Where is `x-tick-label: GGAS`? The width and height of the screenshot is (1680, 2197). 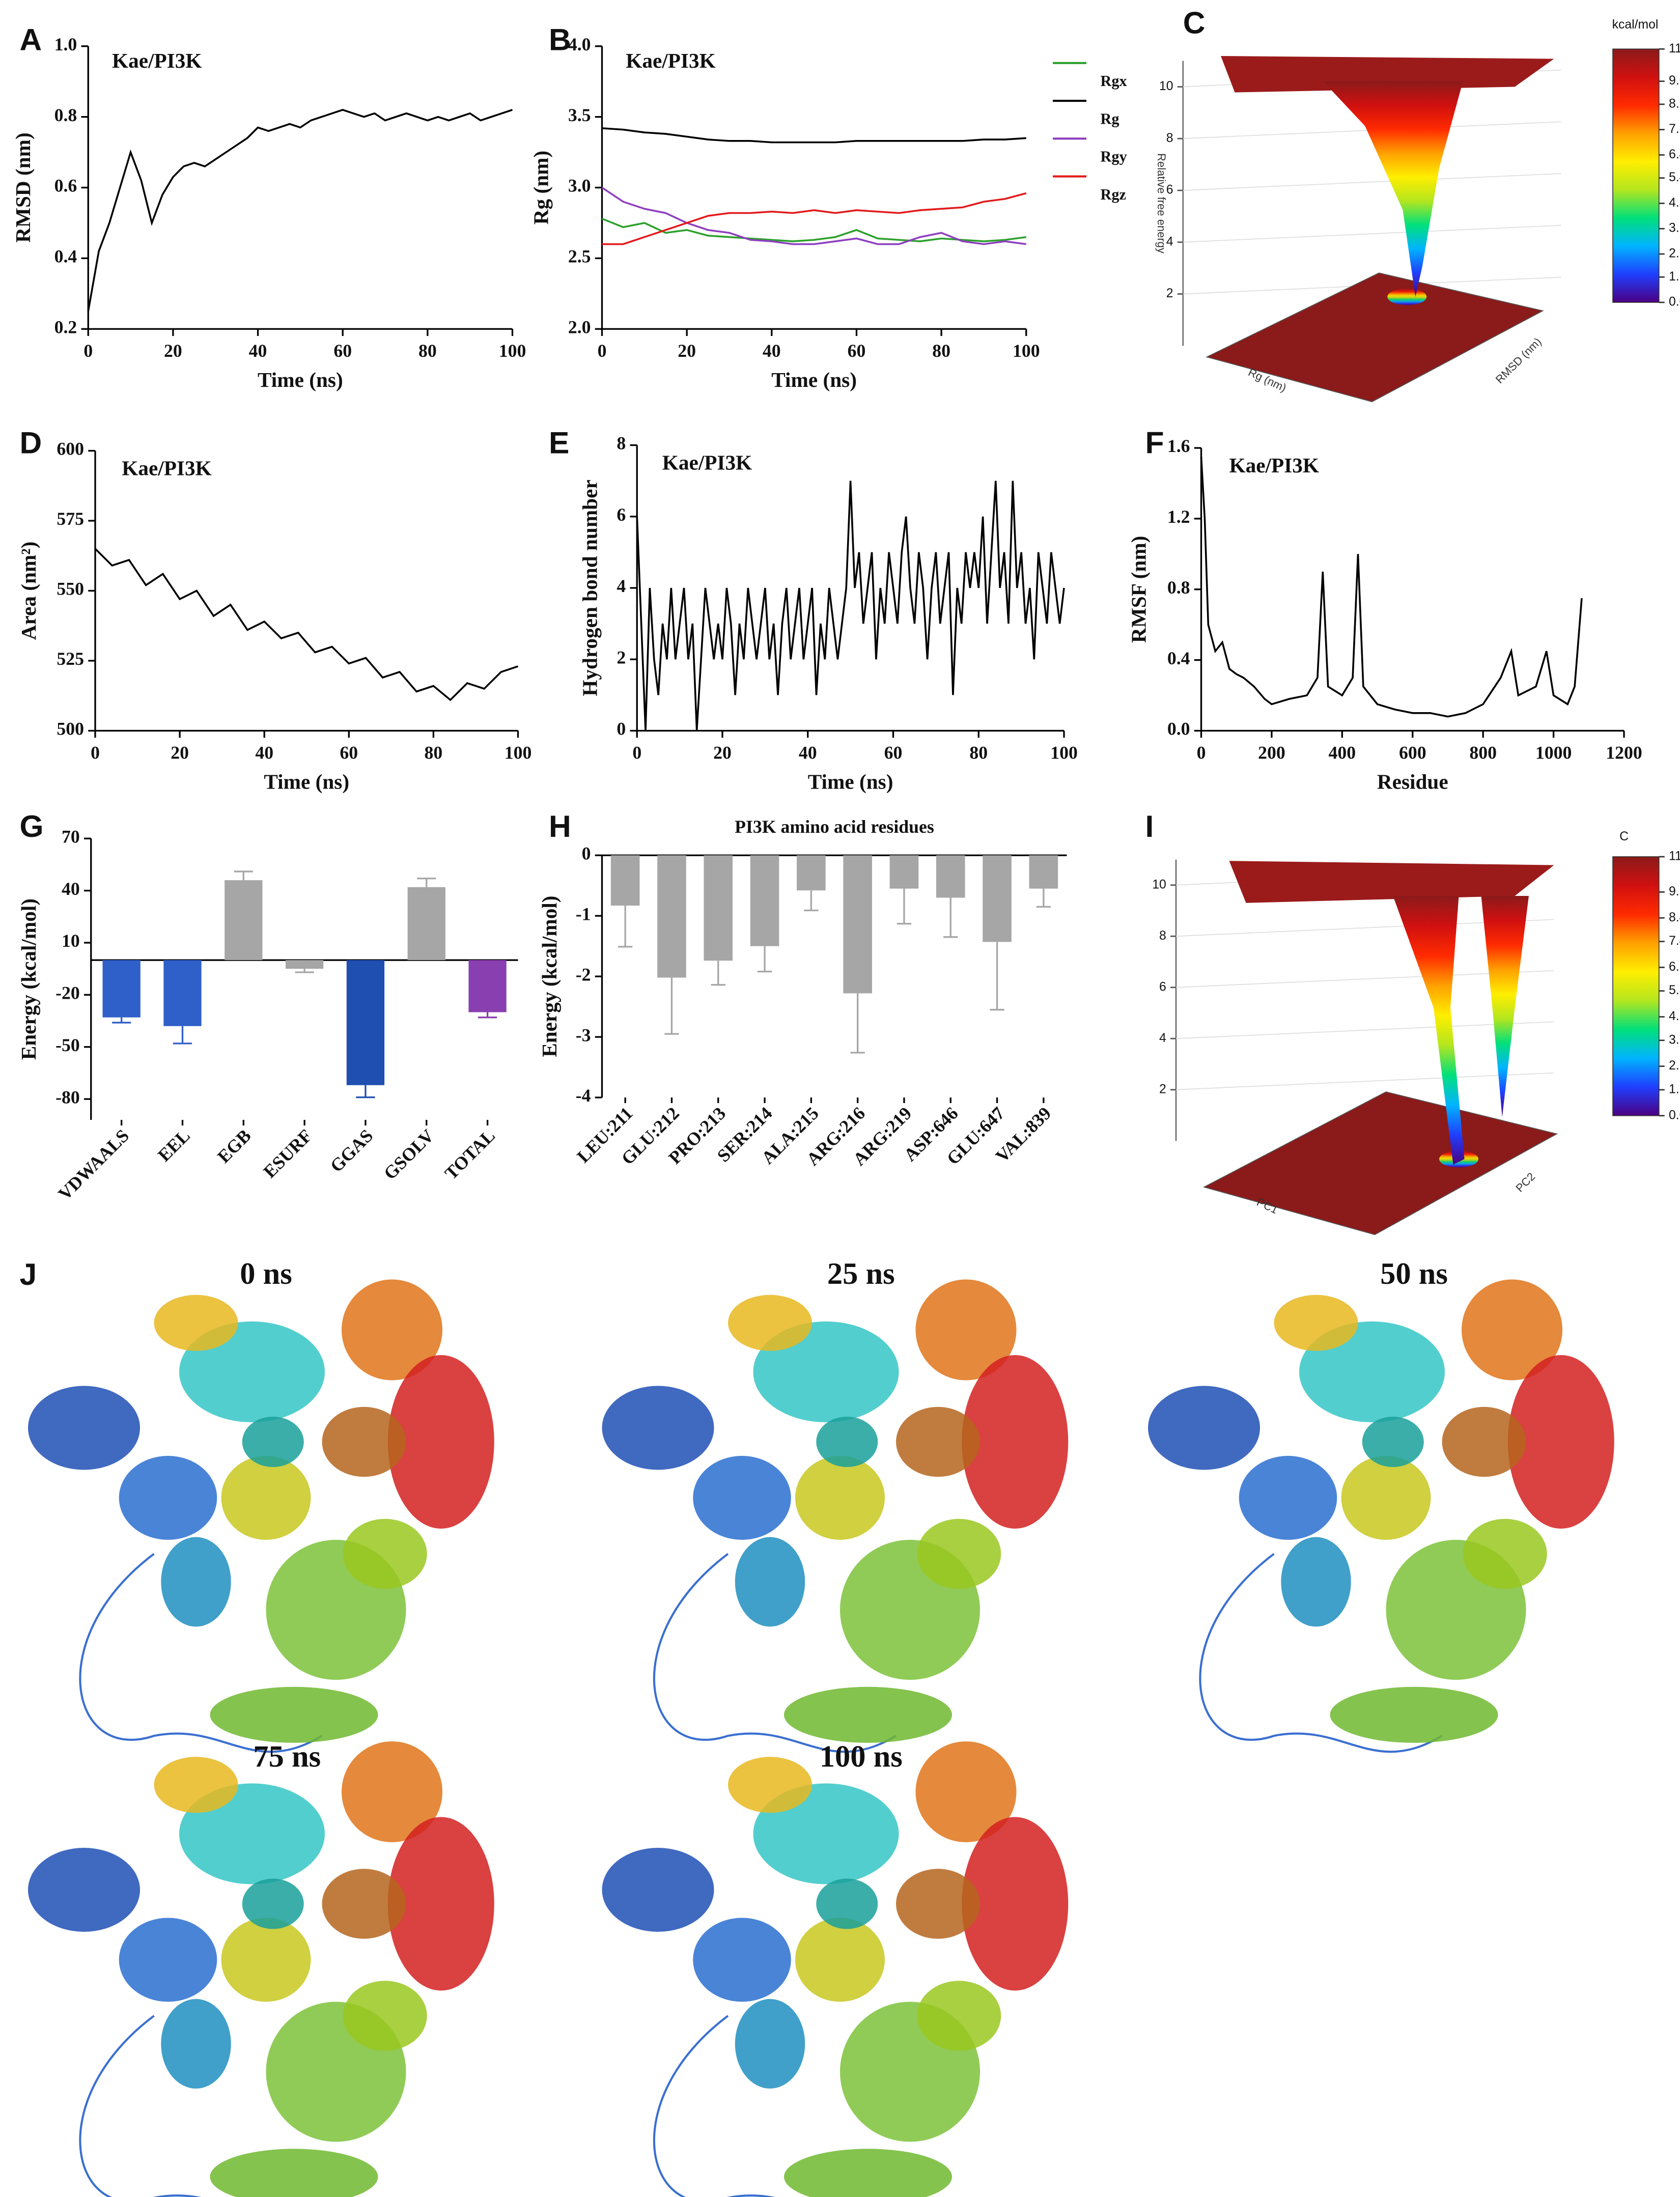 x-tick-label: GGAS is located at coordinates (351, 1150).